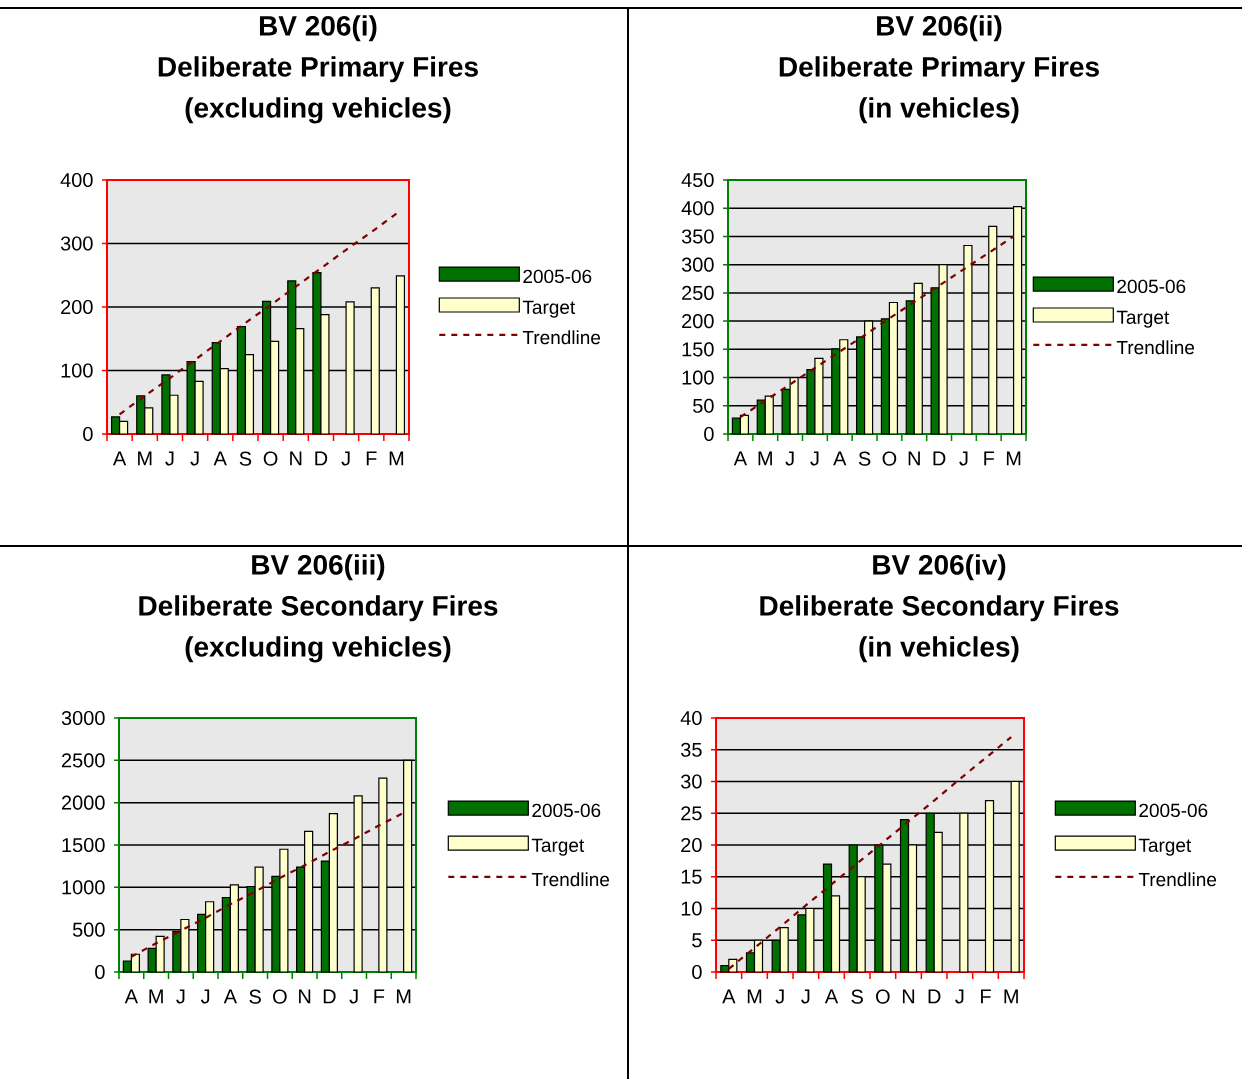 Image resolution: width=1242 pixels, height=1079 pixels. I want to click on y-tick-label: 150, so click(698, 349).